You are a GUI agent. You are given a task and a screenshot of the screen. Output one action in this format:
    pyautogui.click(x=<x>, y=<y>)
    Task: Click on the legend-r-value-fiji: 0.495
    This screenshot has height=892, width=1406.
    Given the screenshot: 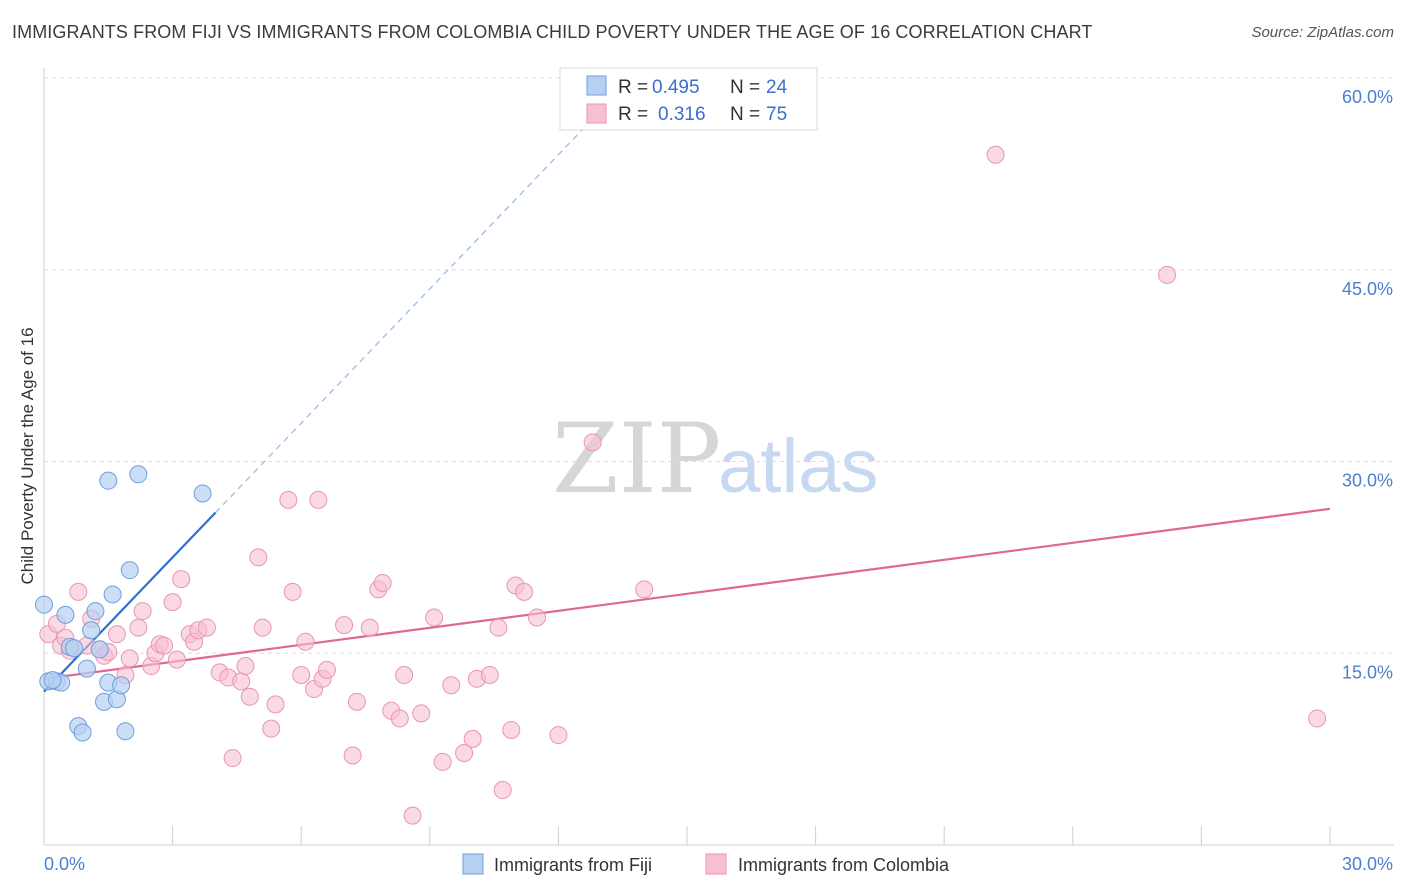 What is the action you would take?
    pyautogui.click(x=676, y=87)
    